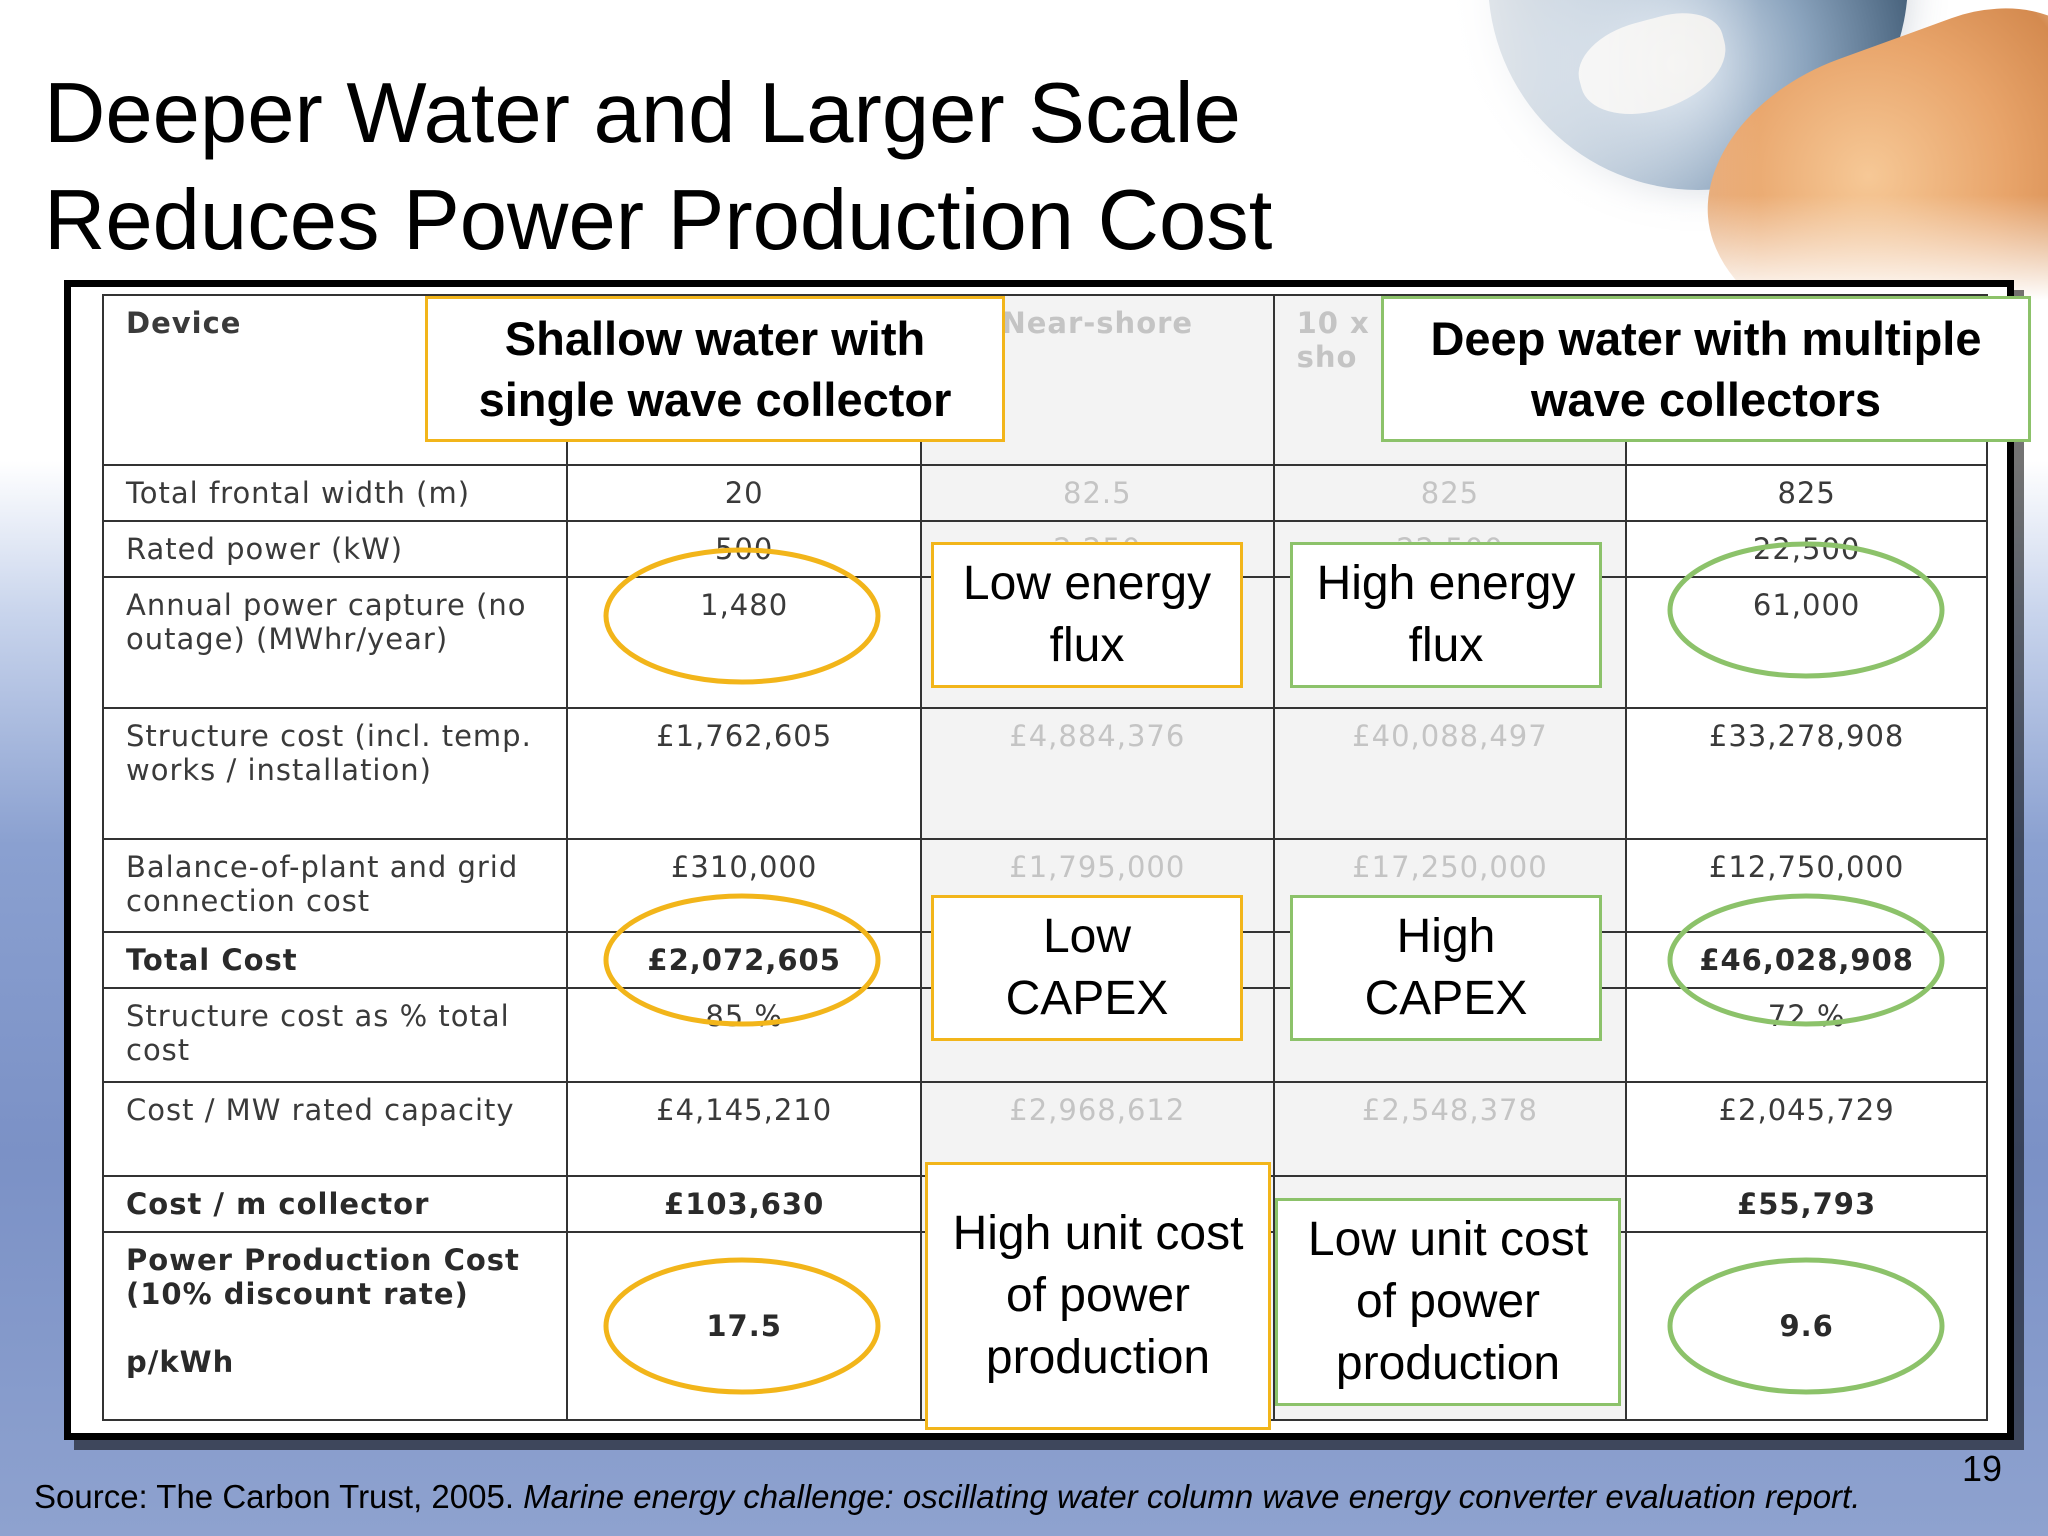 This screenshot has width=2048, height=1536. Describe the element at coordinates (1653, 65) in the screenshot. I see `globe-continent` at that location.